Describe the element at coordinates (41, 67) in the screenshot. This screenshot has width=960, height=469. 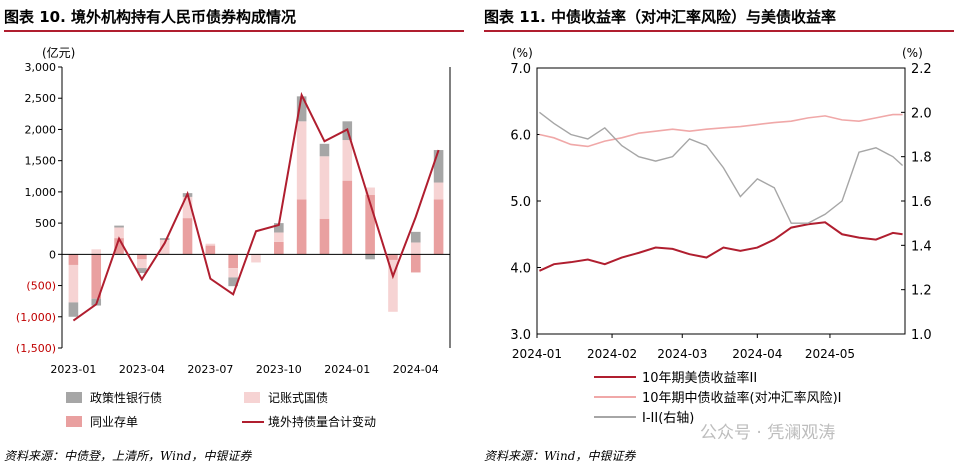
I see `y-tick-label: 3,000` at that location.